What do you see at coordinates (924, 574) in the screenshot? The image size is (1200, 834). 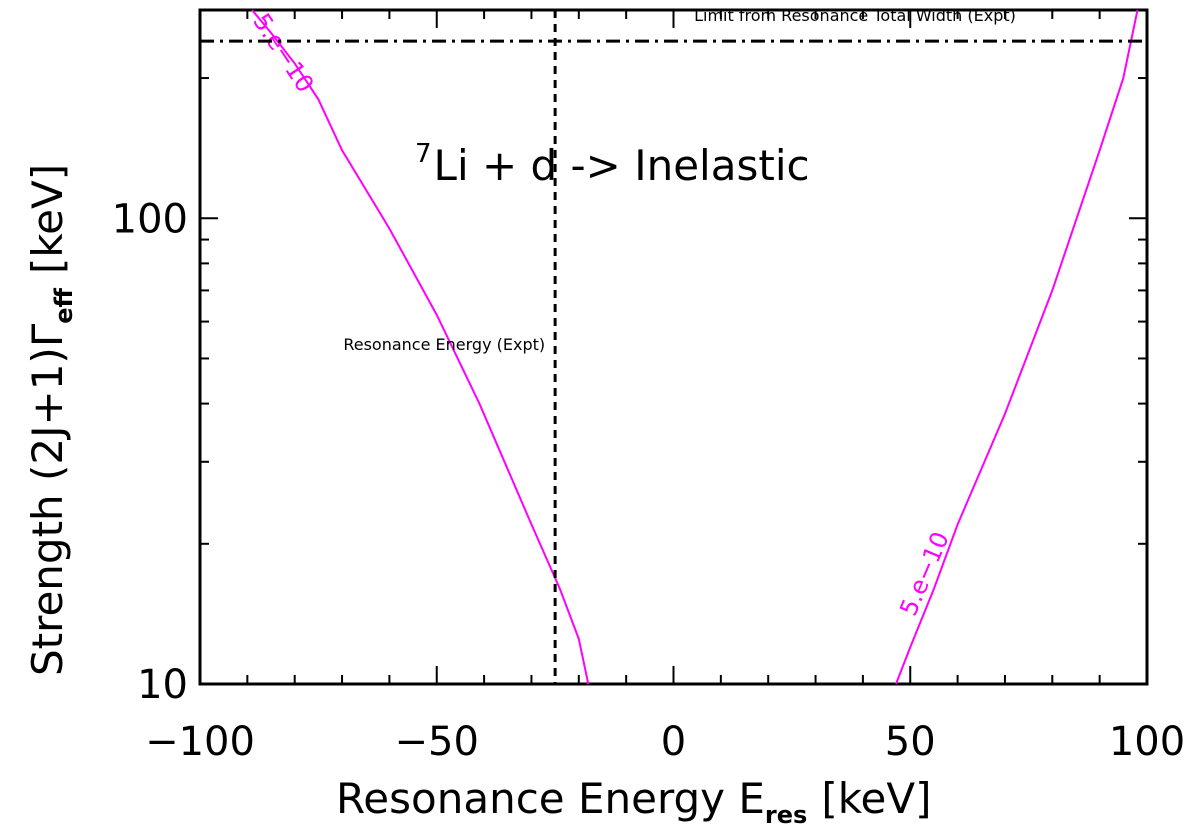 I see `contour-label-2: 5.e−10` at bounding box center [924, 574].